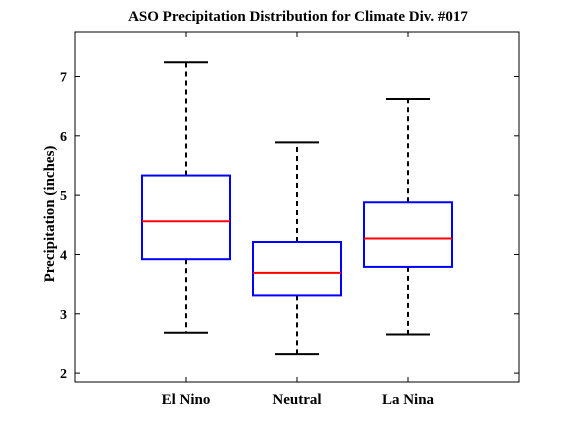  I want to click on x-category-label: La Nina, so click(408, 400).